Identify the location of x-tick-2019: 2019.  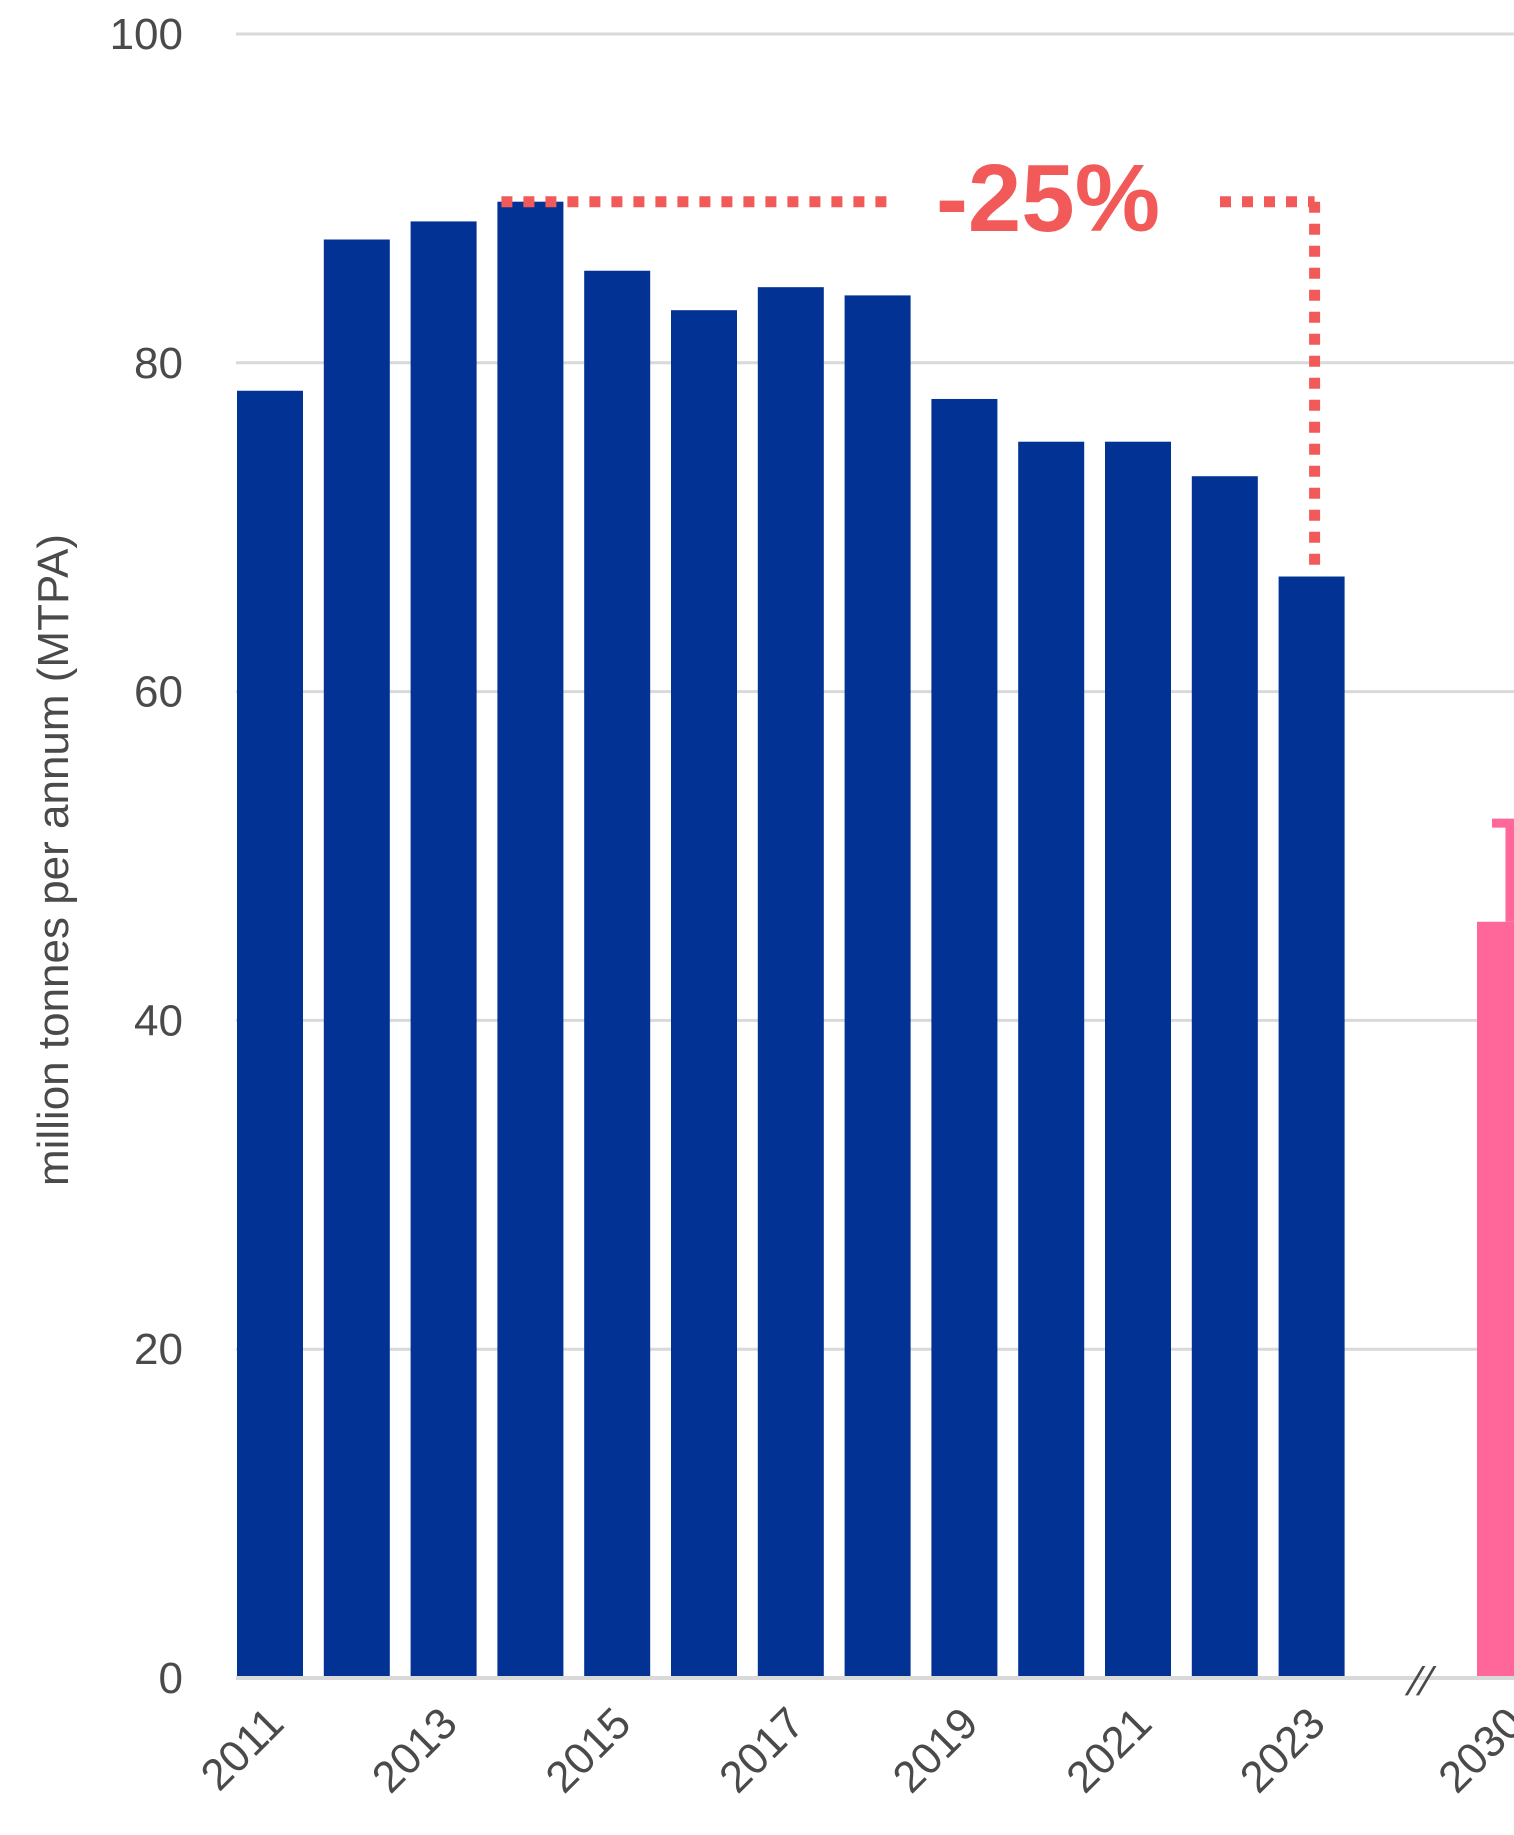
(936, 1750).